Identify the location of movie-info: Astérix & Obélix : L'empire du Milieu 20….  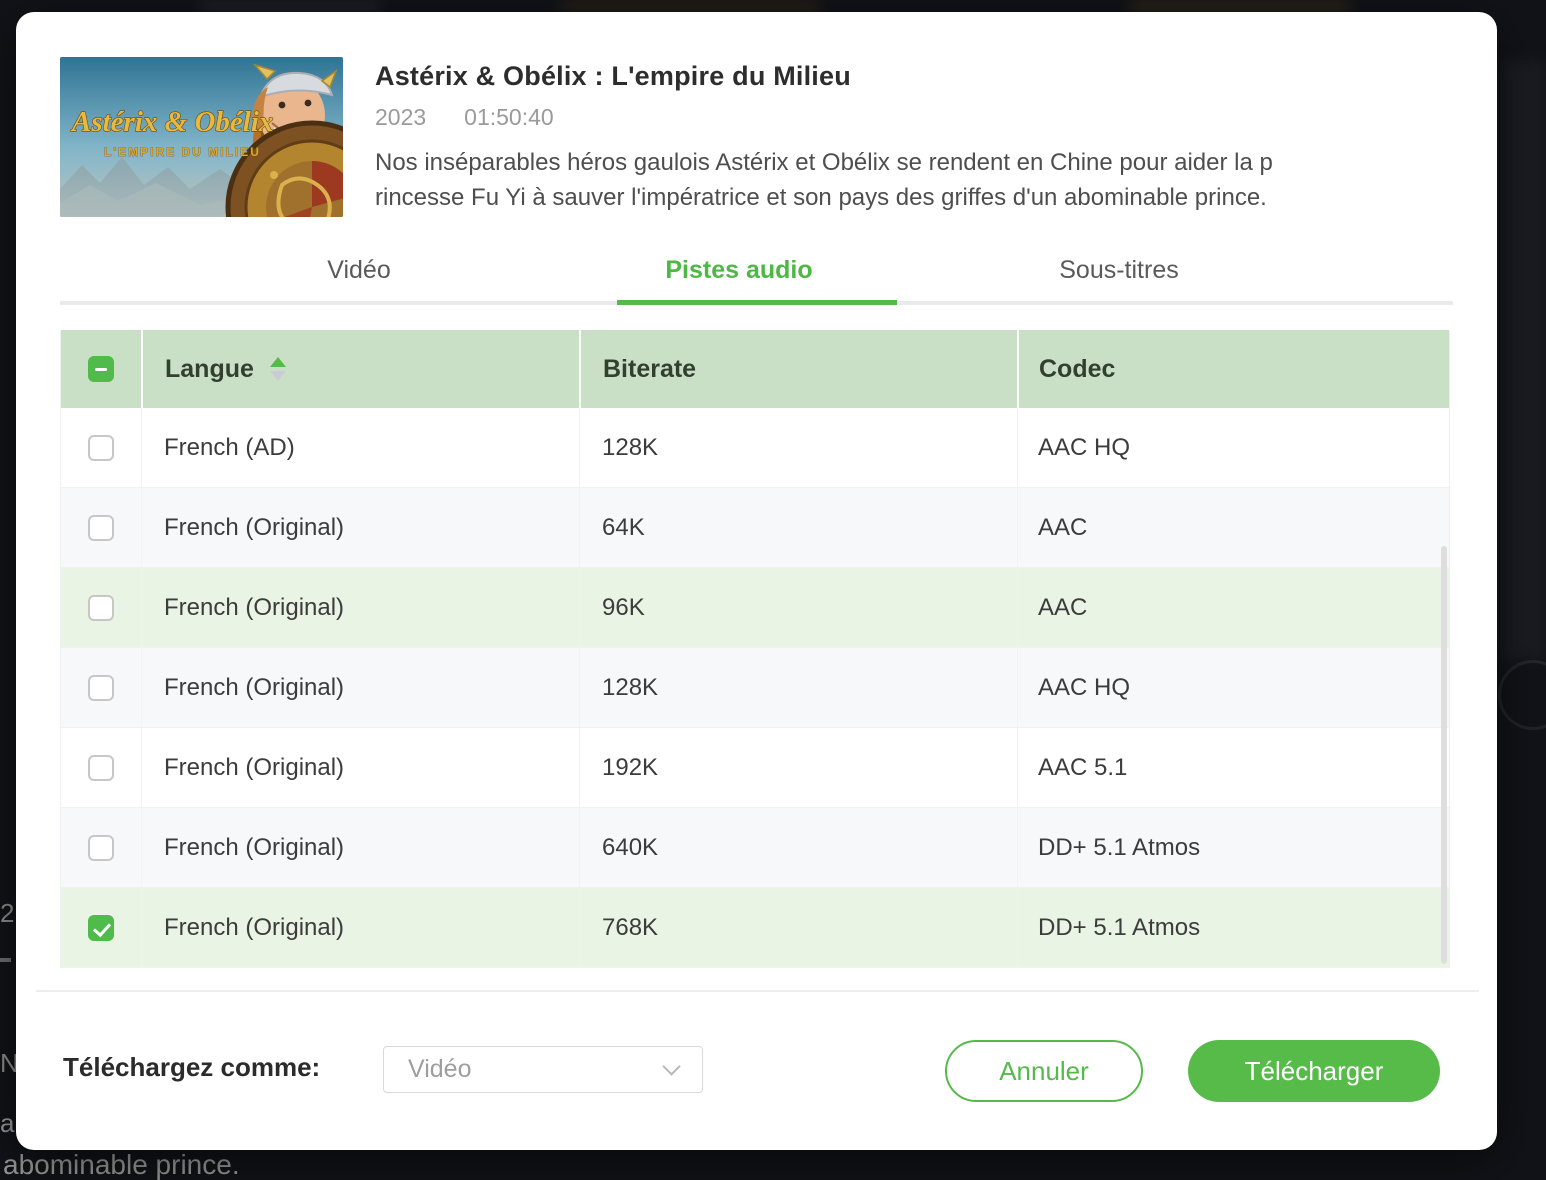
(914, 138).